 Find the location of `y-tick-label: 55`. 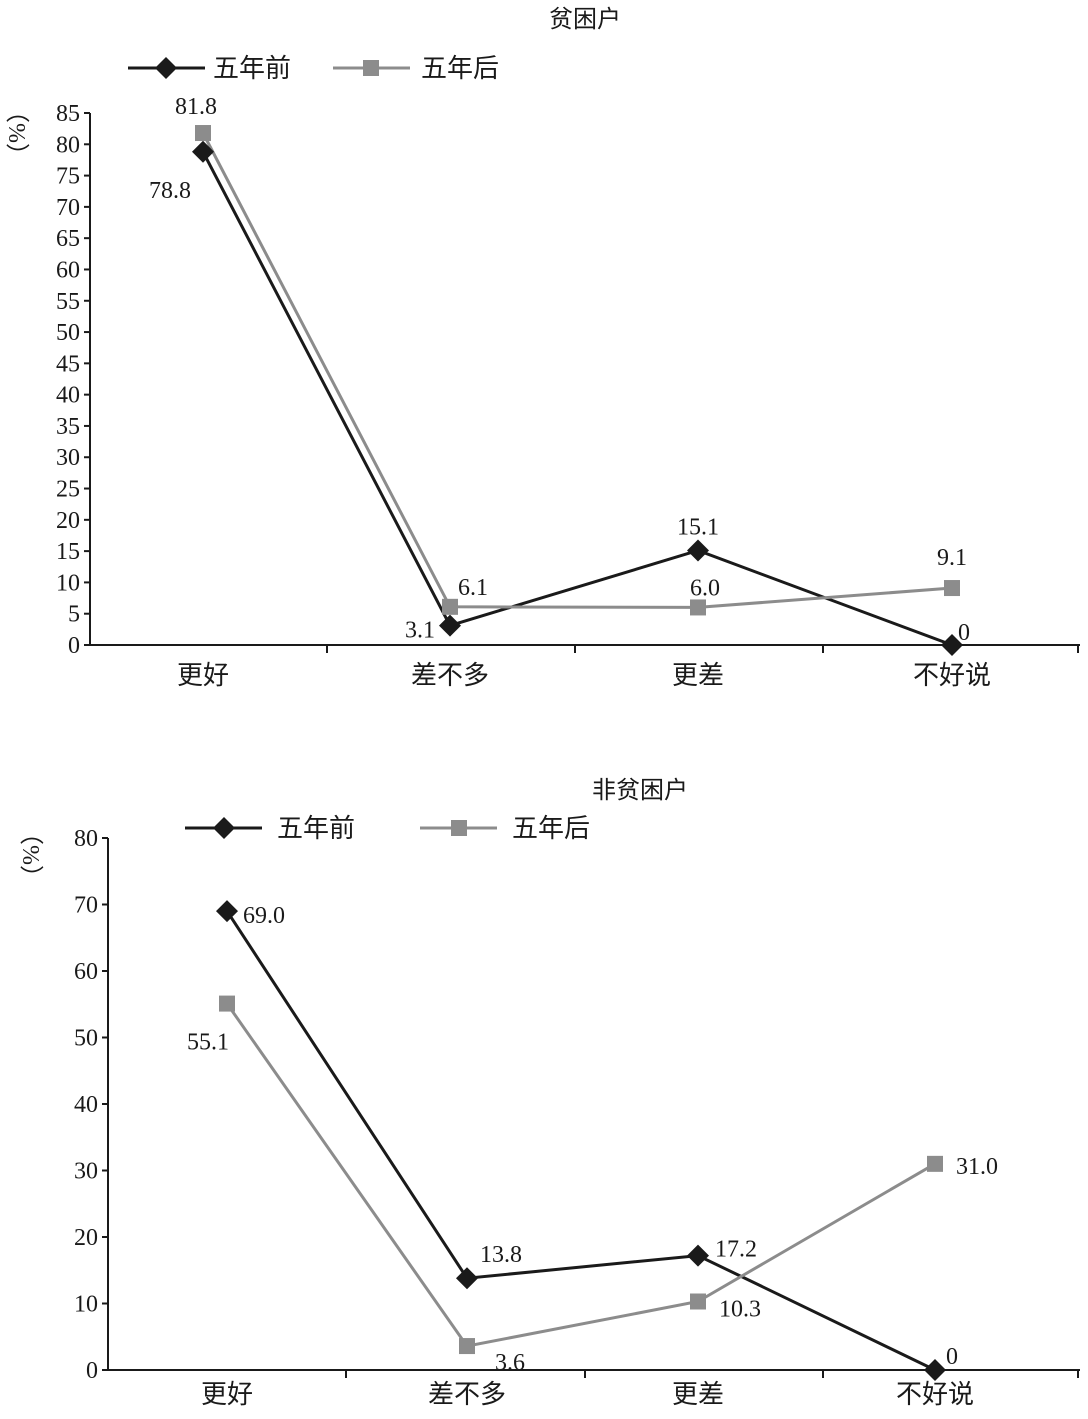

y-tick-label: 55 is located at coordinates (68, 302).